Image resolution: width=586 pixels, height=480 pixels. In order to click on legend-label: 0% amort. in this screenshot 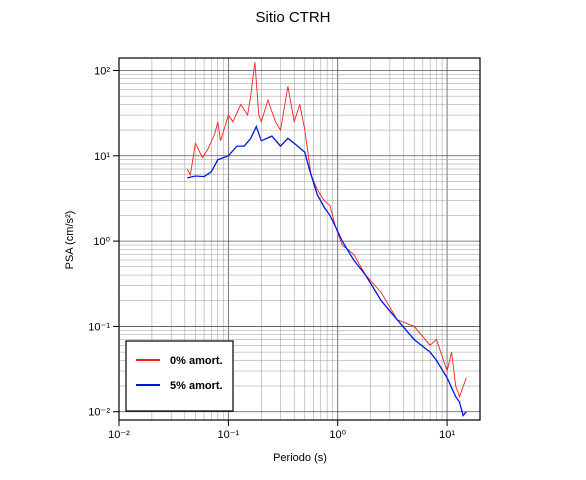, I will do `click(196, 361)`.